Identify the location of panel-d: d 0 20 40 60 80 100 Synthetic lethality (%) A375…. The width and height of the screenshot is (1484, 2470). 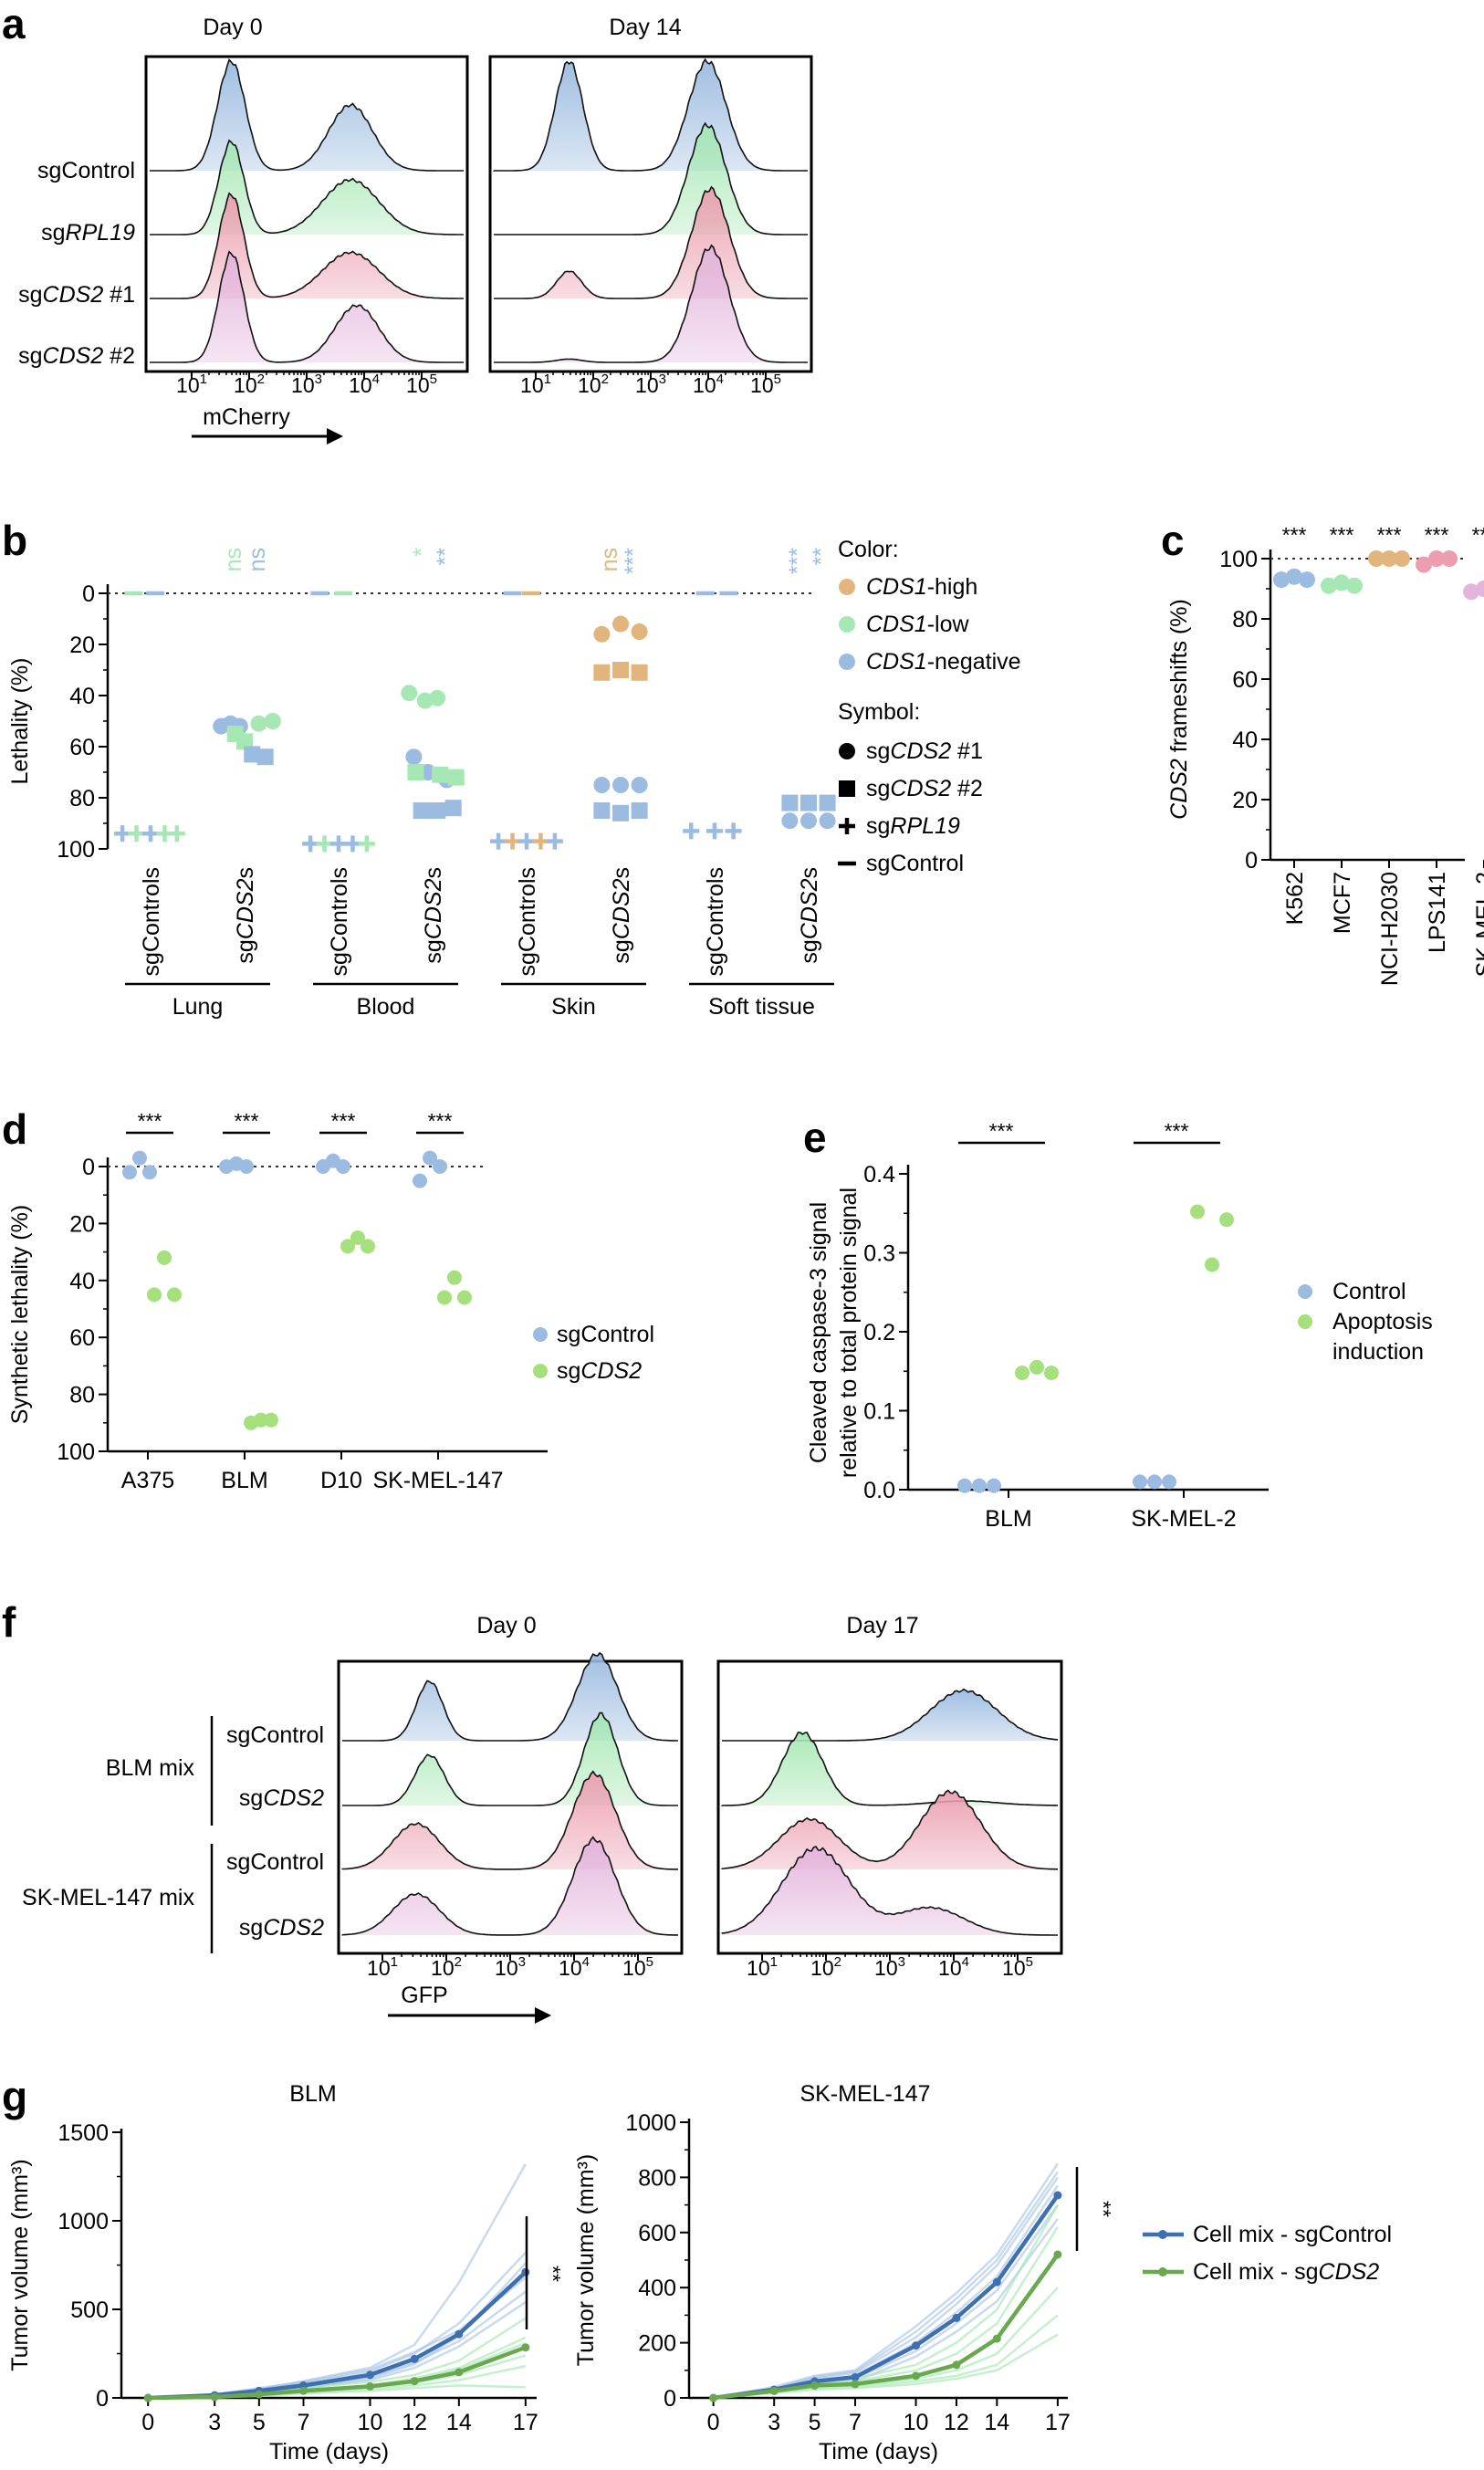
(328, 1299).